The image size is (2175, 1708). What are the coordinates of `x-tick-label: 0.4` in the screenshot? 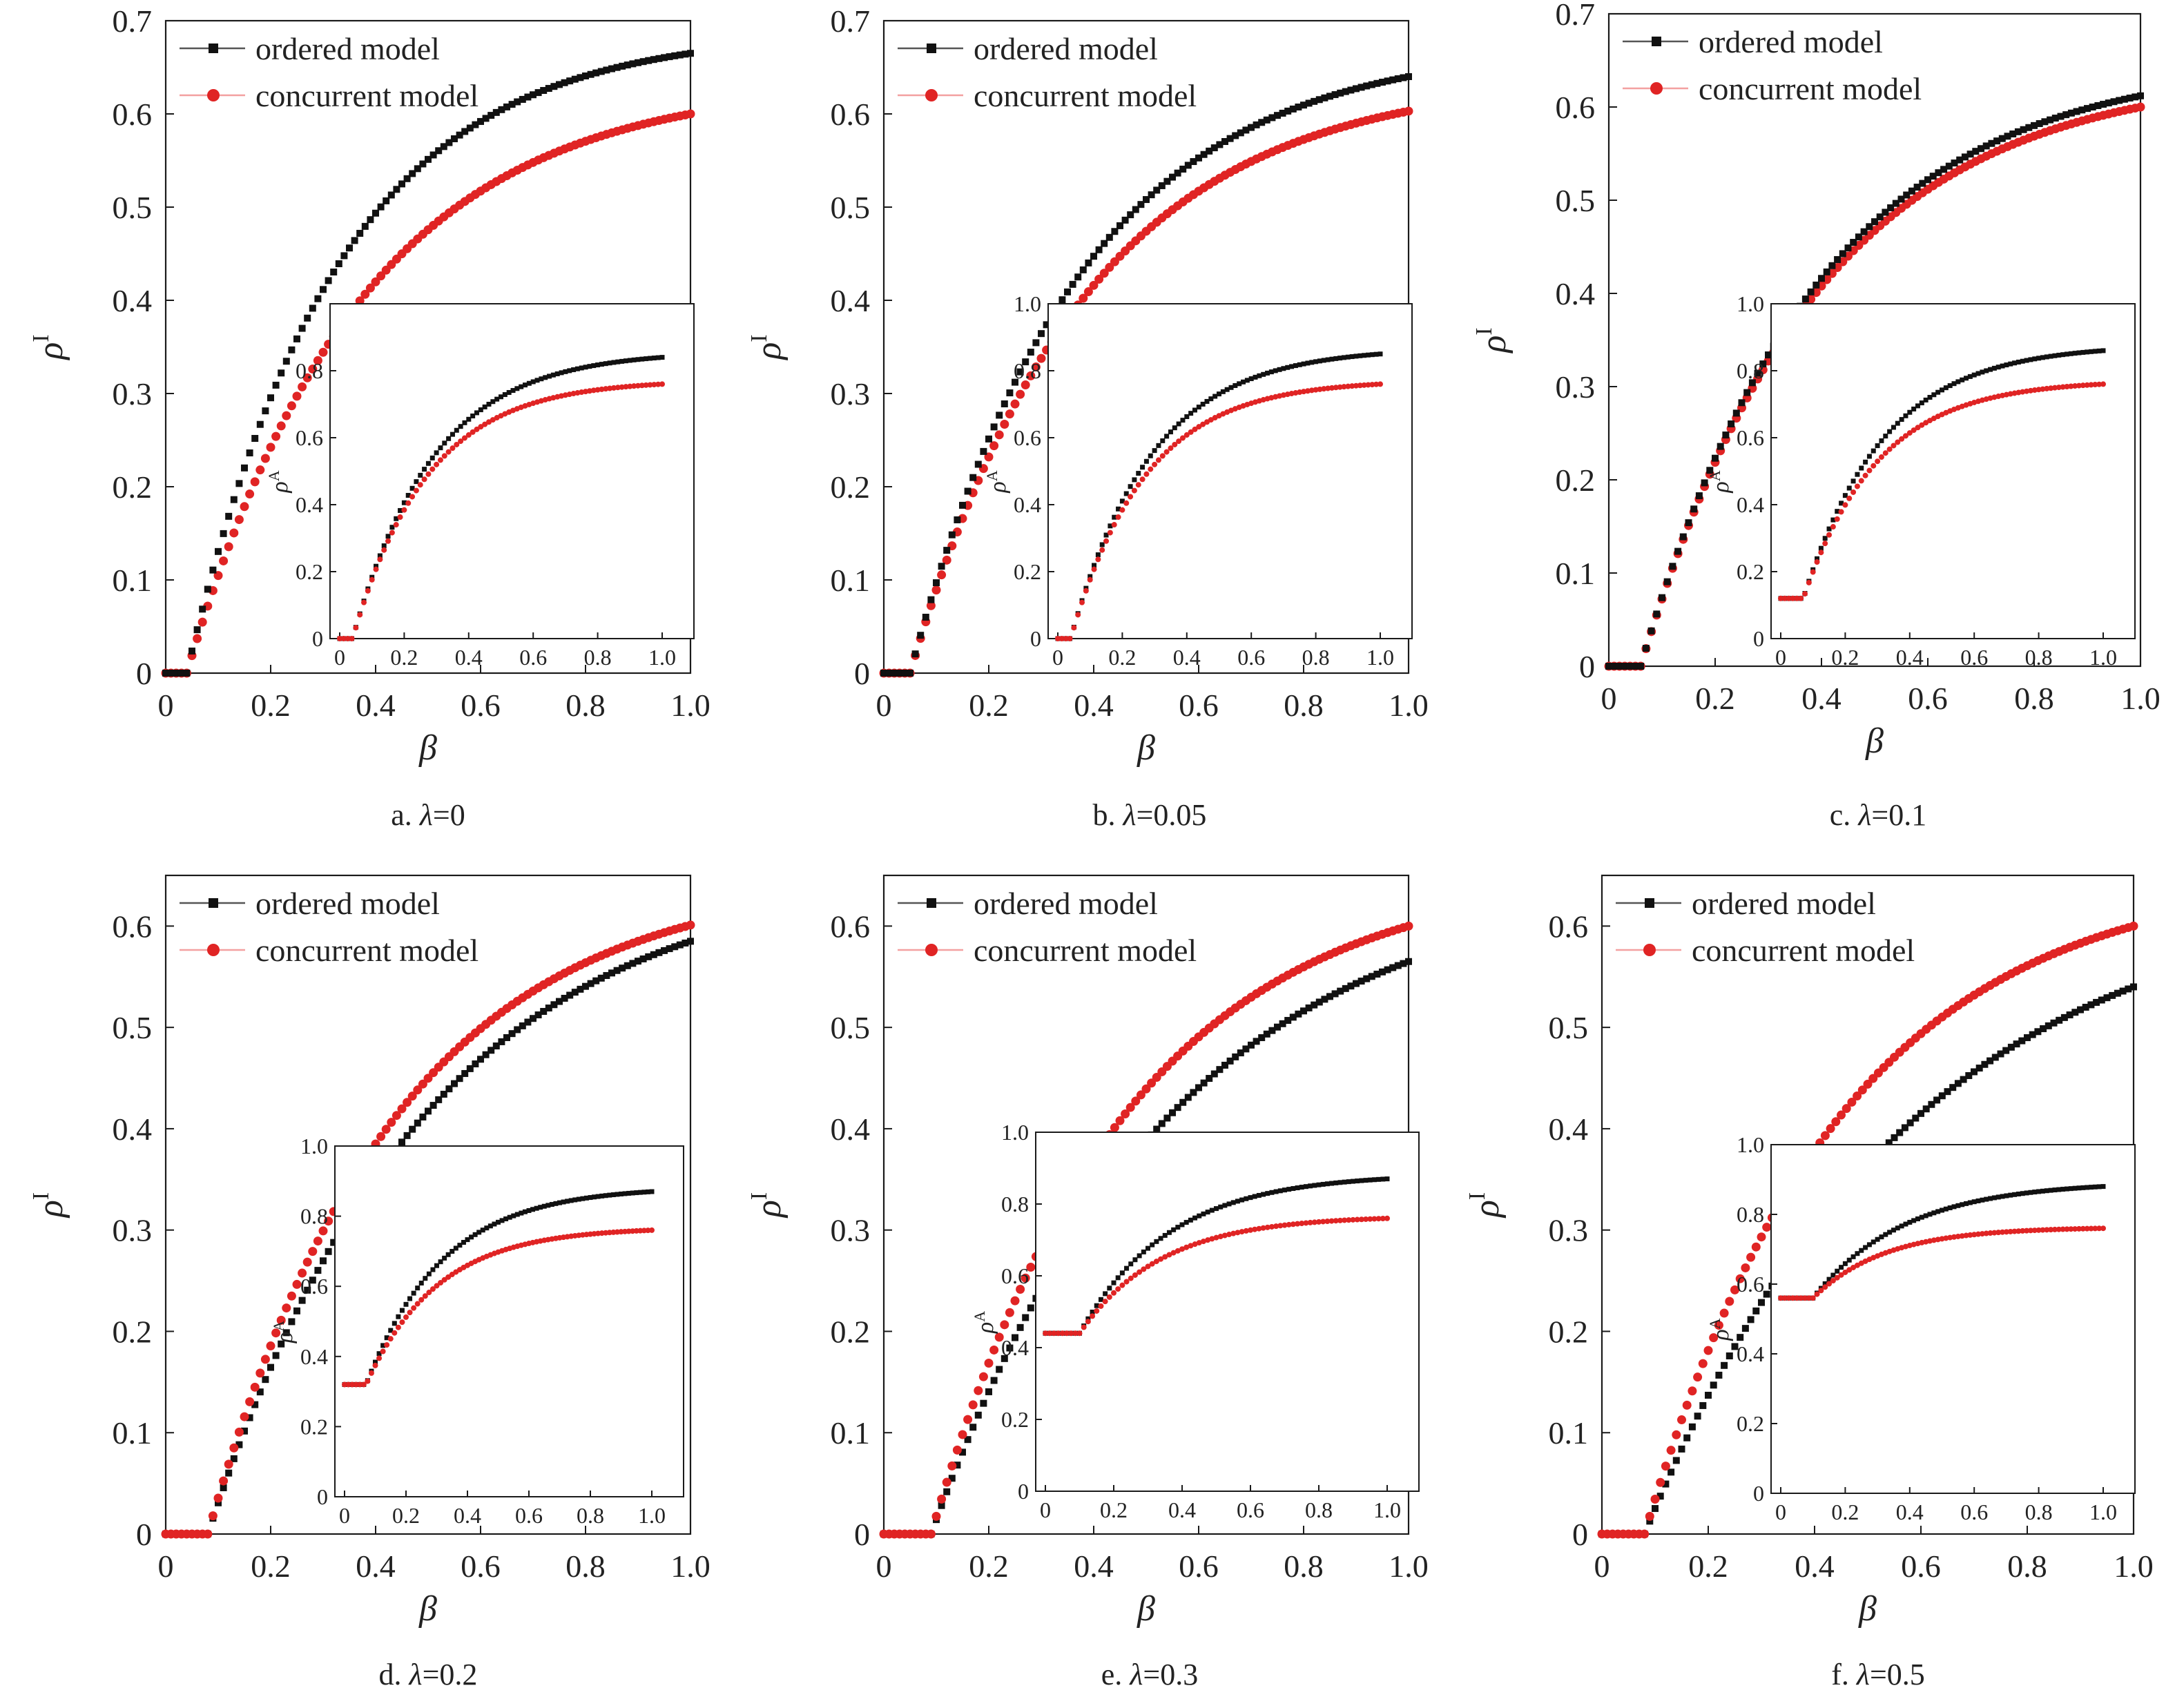 It's located at (1822, 698).